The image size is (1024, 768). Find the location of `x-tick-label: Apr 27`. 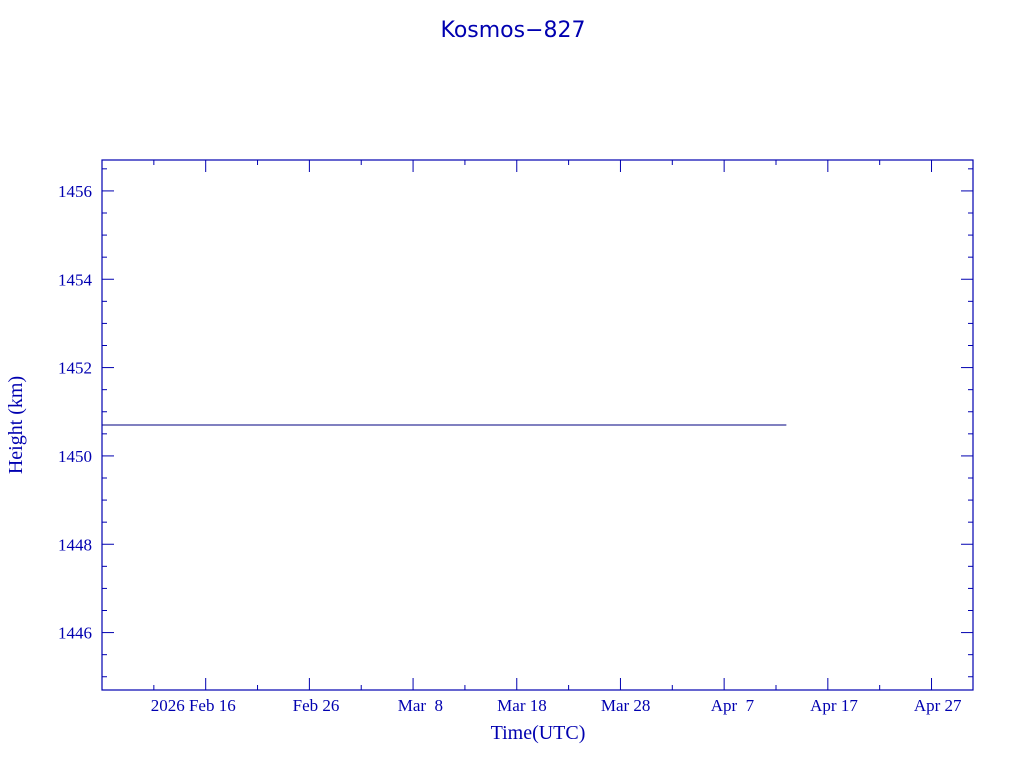

x-tick-label: Apr 27 is located at coordinates (938, 705).